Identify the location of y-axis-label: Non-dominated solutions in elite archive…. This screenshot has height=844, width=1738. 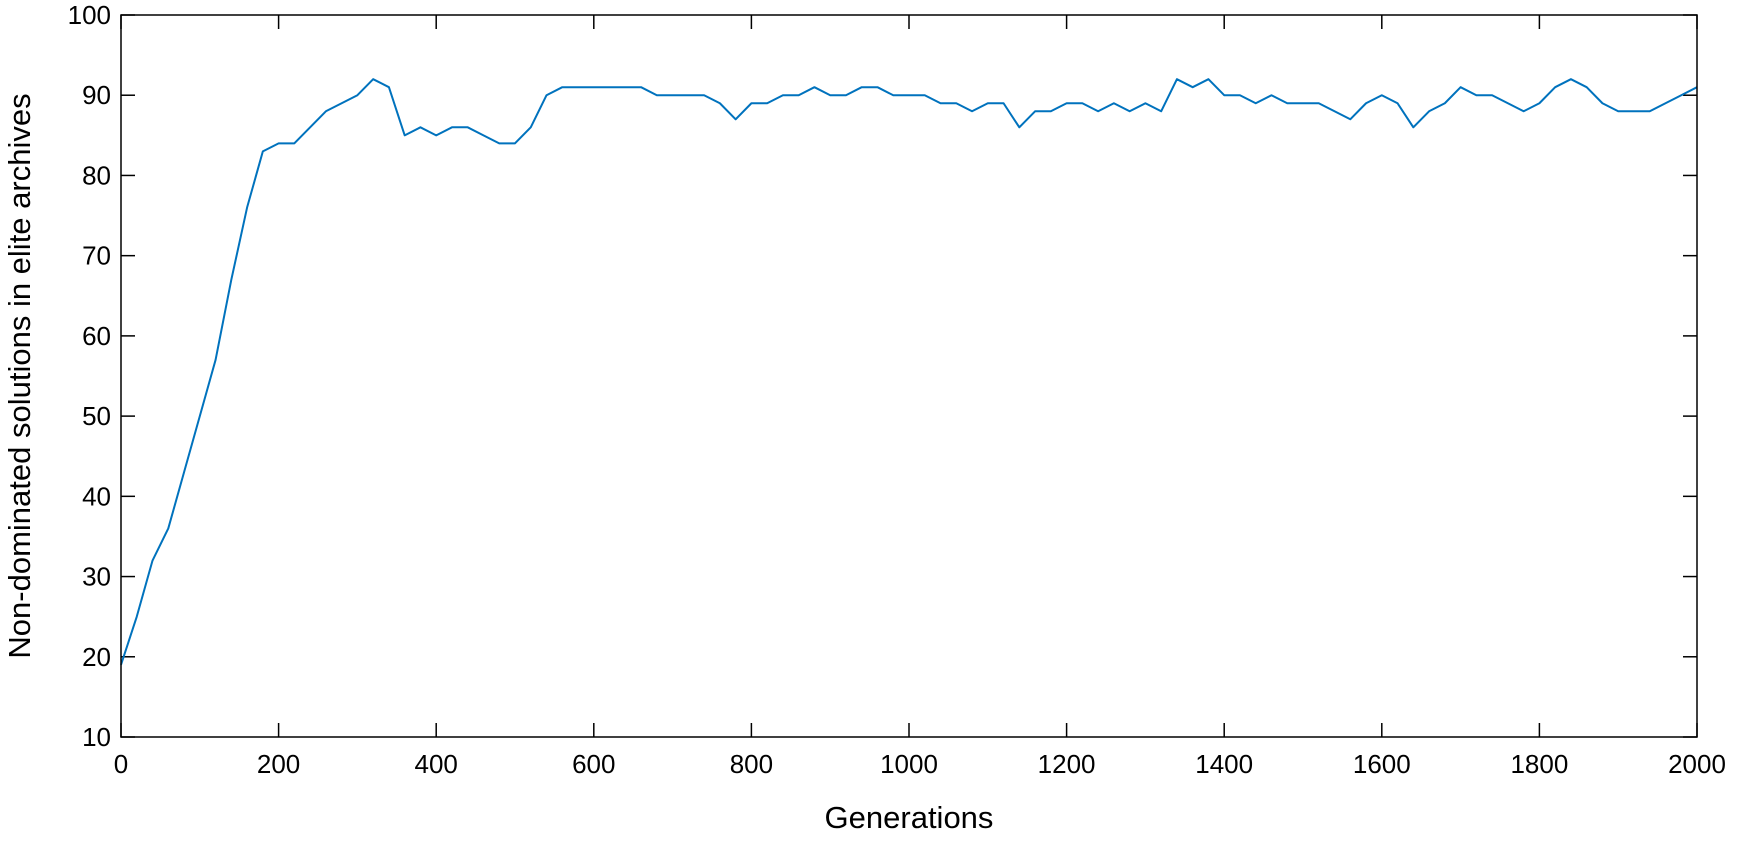
(19, 375).